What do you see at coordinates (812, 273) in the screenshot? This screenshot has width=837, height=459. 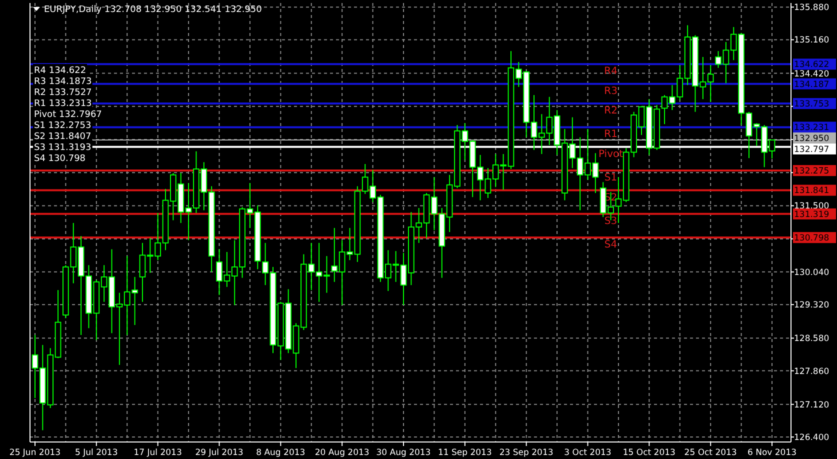 I see `y-tick-label: 130.040` at bounding box center [812, 273].